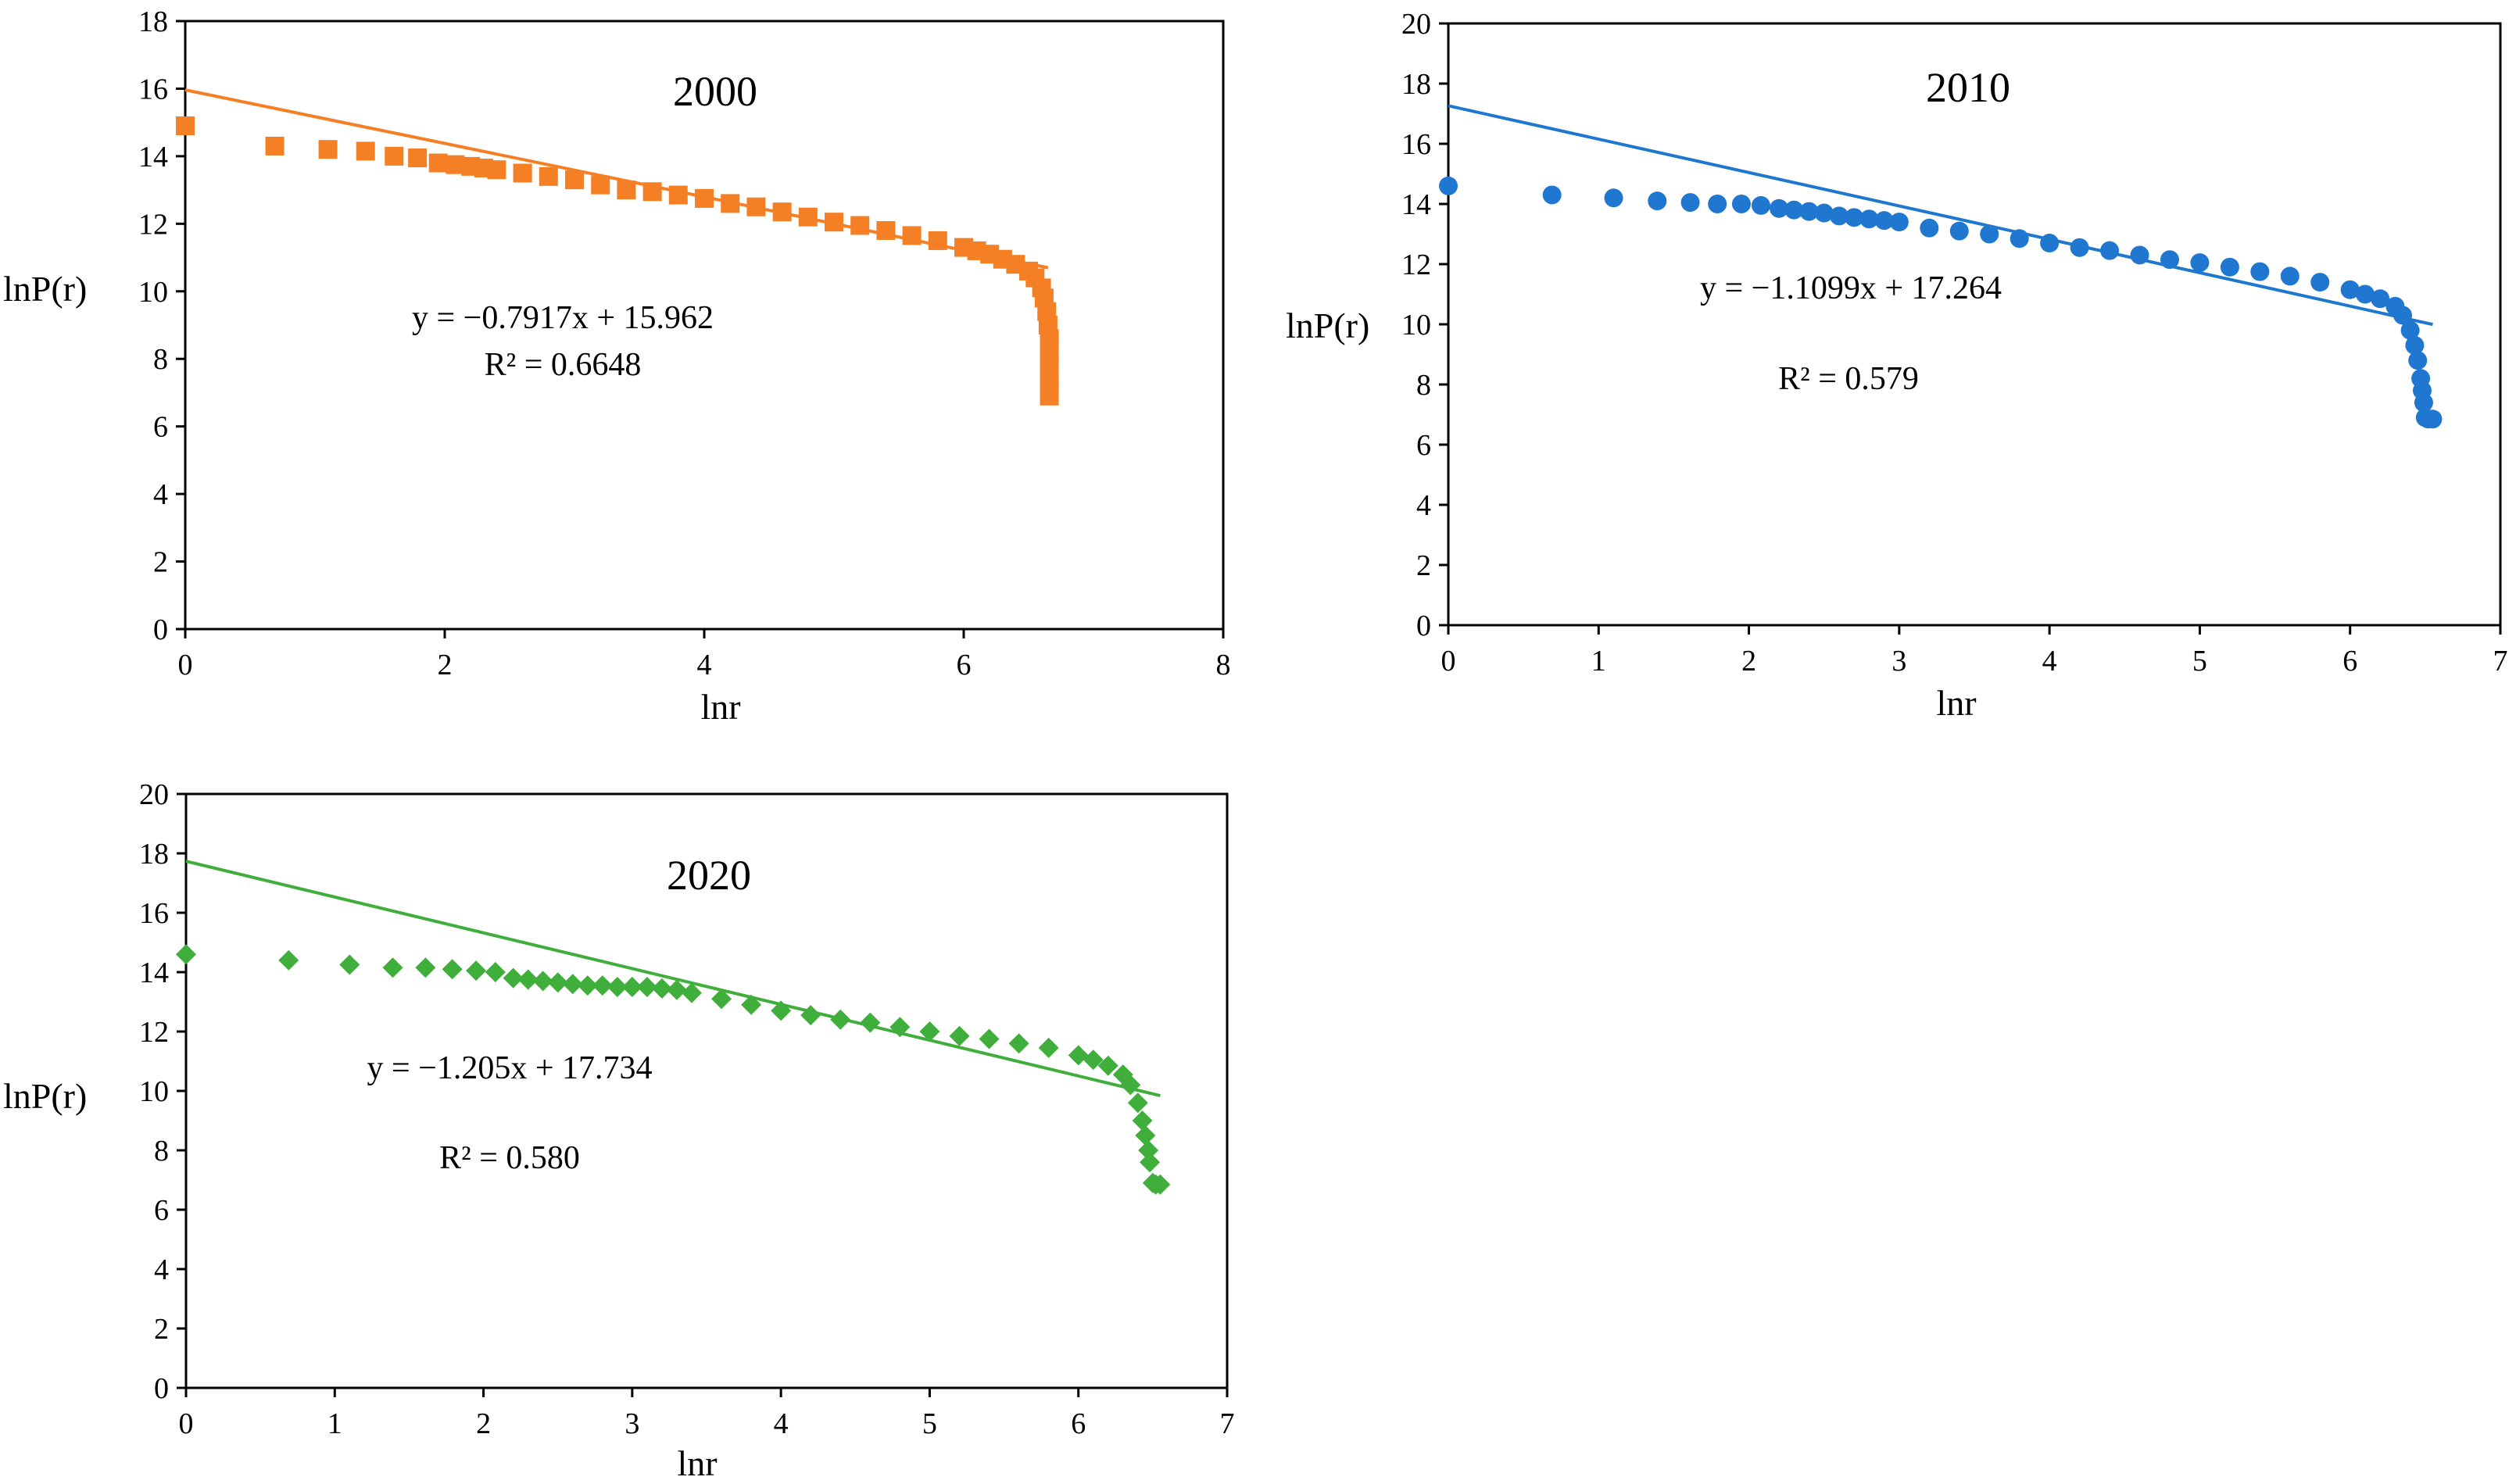 This screenshot has height=1484, width=2516. Describe the element at coordinates (154, 794) in the screenshot. I see `y-tick-label: 20` at that location.